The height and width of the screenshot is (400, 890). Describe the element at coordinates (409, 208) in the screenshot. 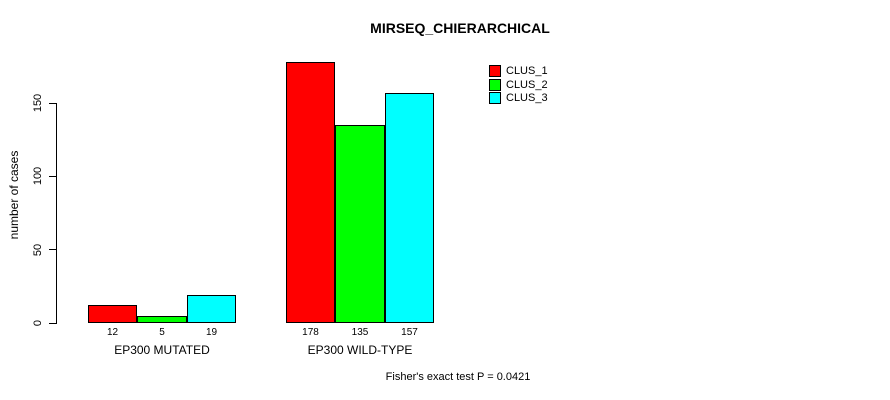

I see `bar-clus_3-ep300-wild-type` at that location.